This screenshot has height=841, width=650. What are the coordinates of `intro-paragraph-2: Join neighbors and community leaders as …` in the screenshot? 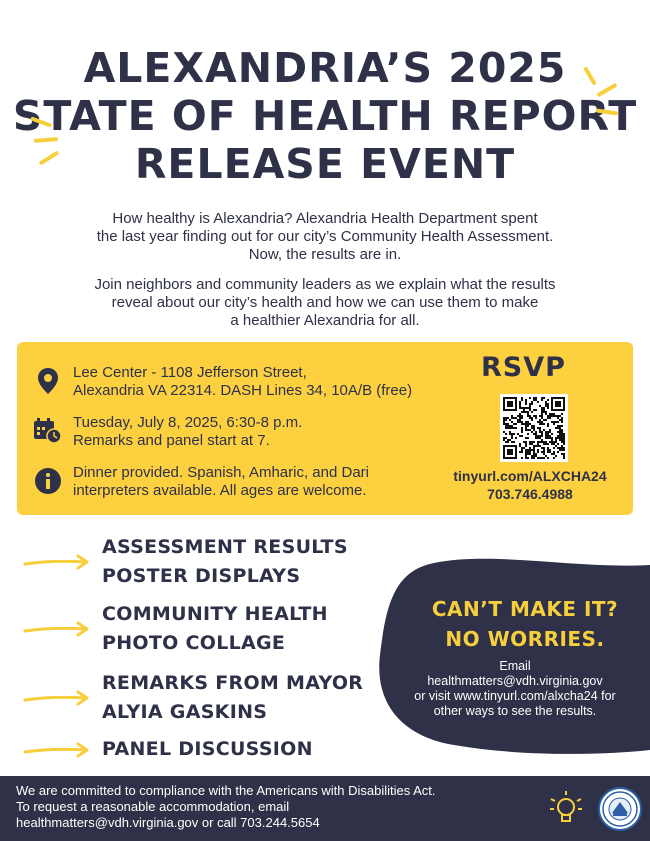 It's located at (325, 302).